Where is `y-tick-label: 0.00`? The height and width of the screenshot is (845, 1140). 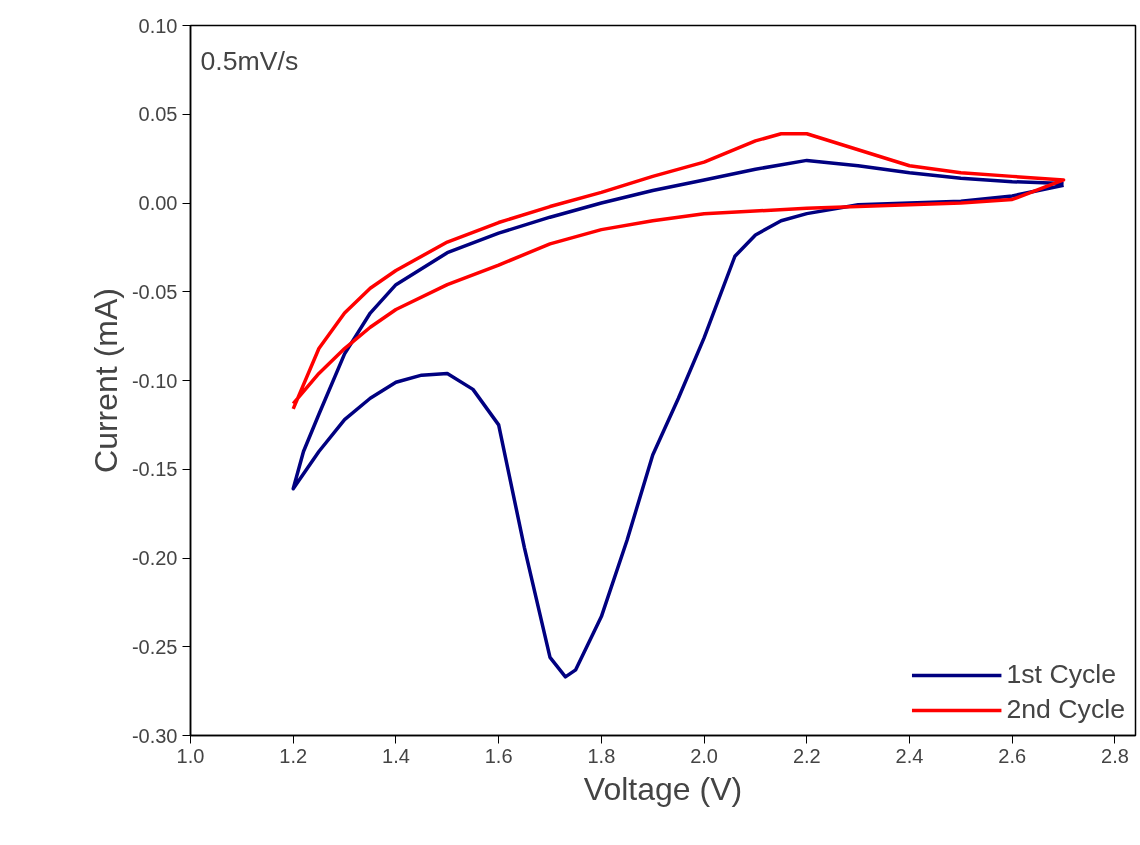 y-tick-label: 0.00 is located at coordinates (158, 203).